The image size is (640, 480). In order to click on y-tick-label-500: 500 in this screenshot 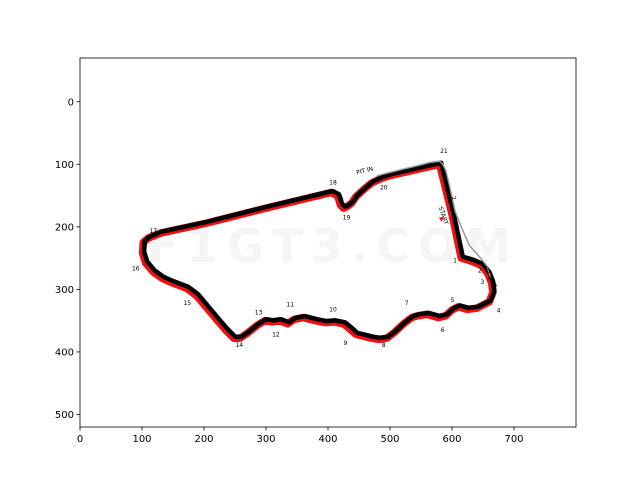, I will do `click(64, 415)`.